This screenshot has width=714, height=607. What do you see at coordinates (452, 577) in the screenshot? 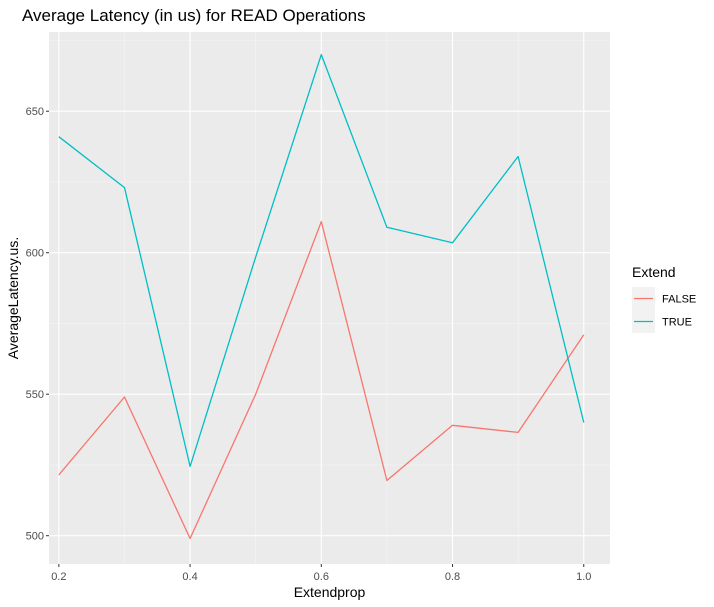
I see `x-tick-label: 0.8` at bounding box center [452, 577].